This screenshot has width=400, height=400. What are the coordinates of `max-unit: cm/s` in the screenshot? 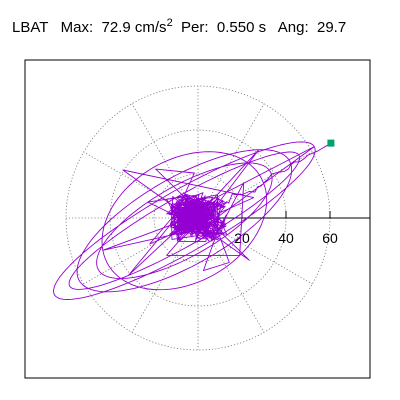 It's located at (150, 27).